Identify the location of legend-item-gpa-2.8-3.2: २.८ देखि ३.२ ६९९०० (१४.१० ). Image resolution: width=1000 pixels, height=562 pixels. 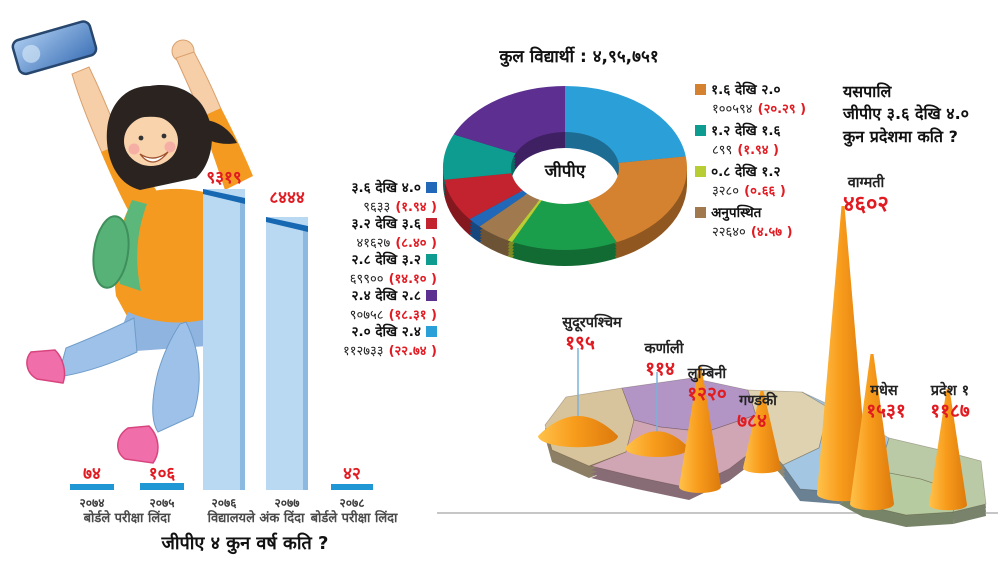
(368, 268).